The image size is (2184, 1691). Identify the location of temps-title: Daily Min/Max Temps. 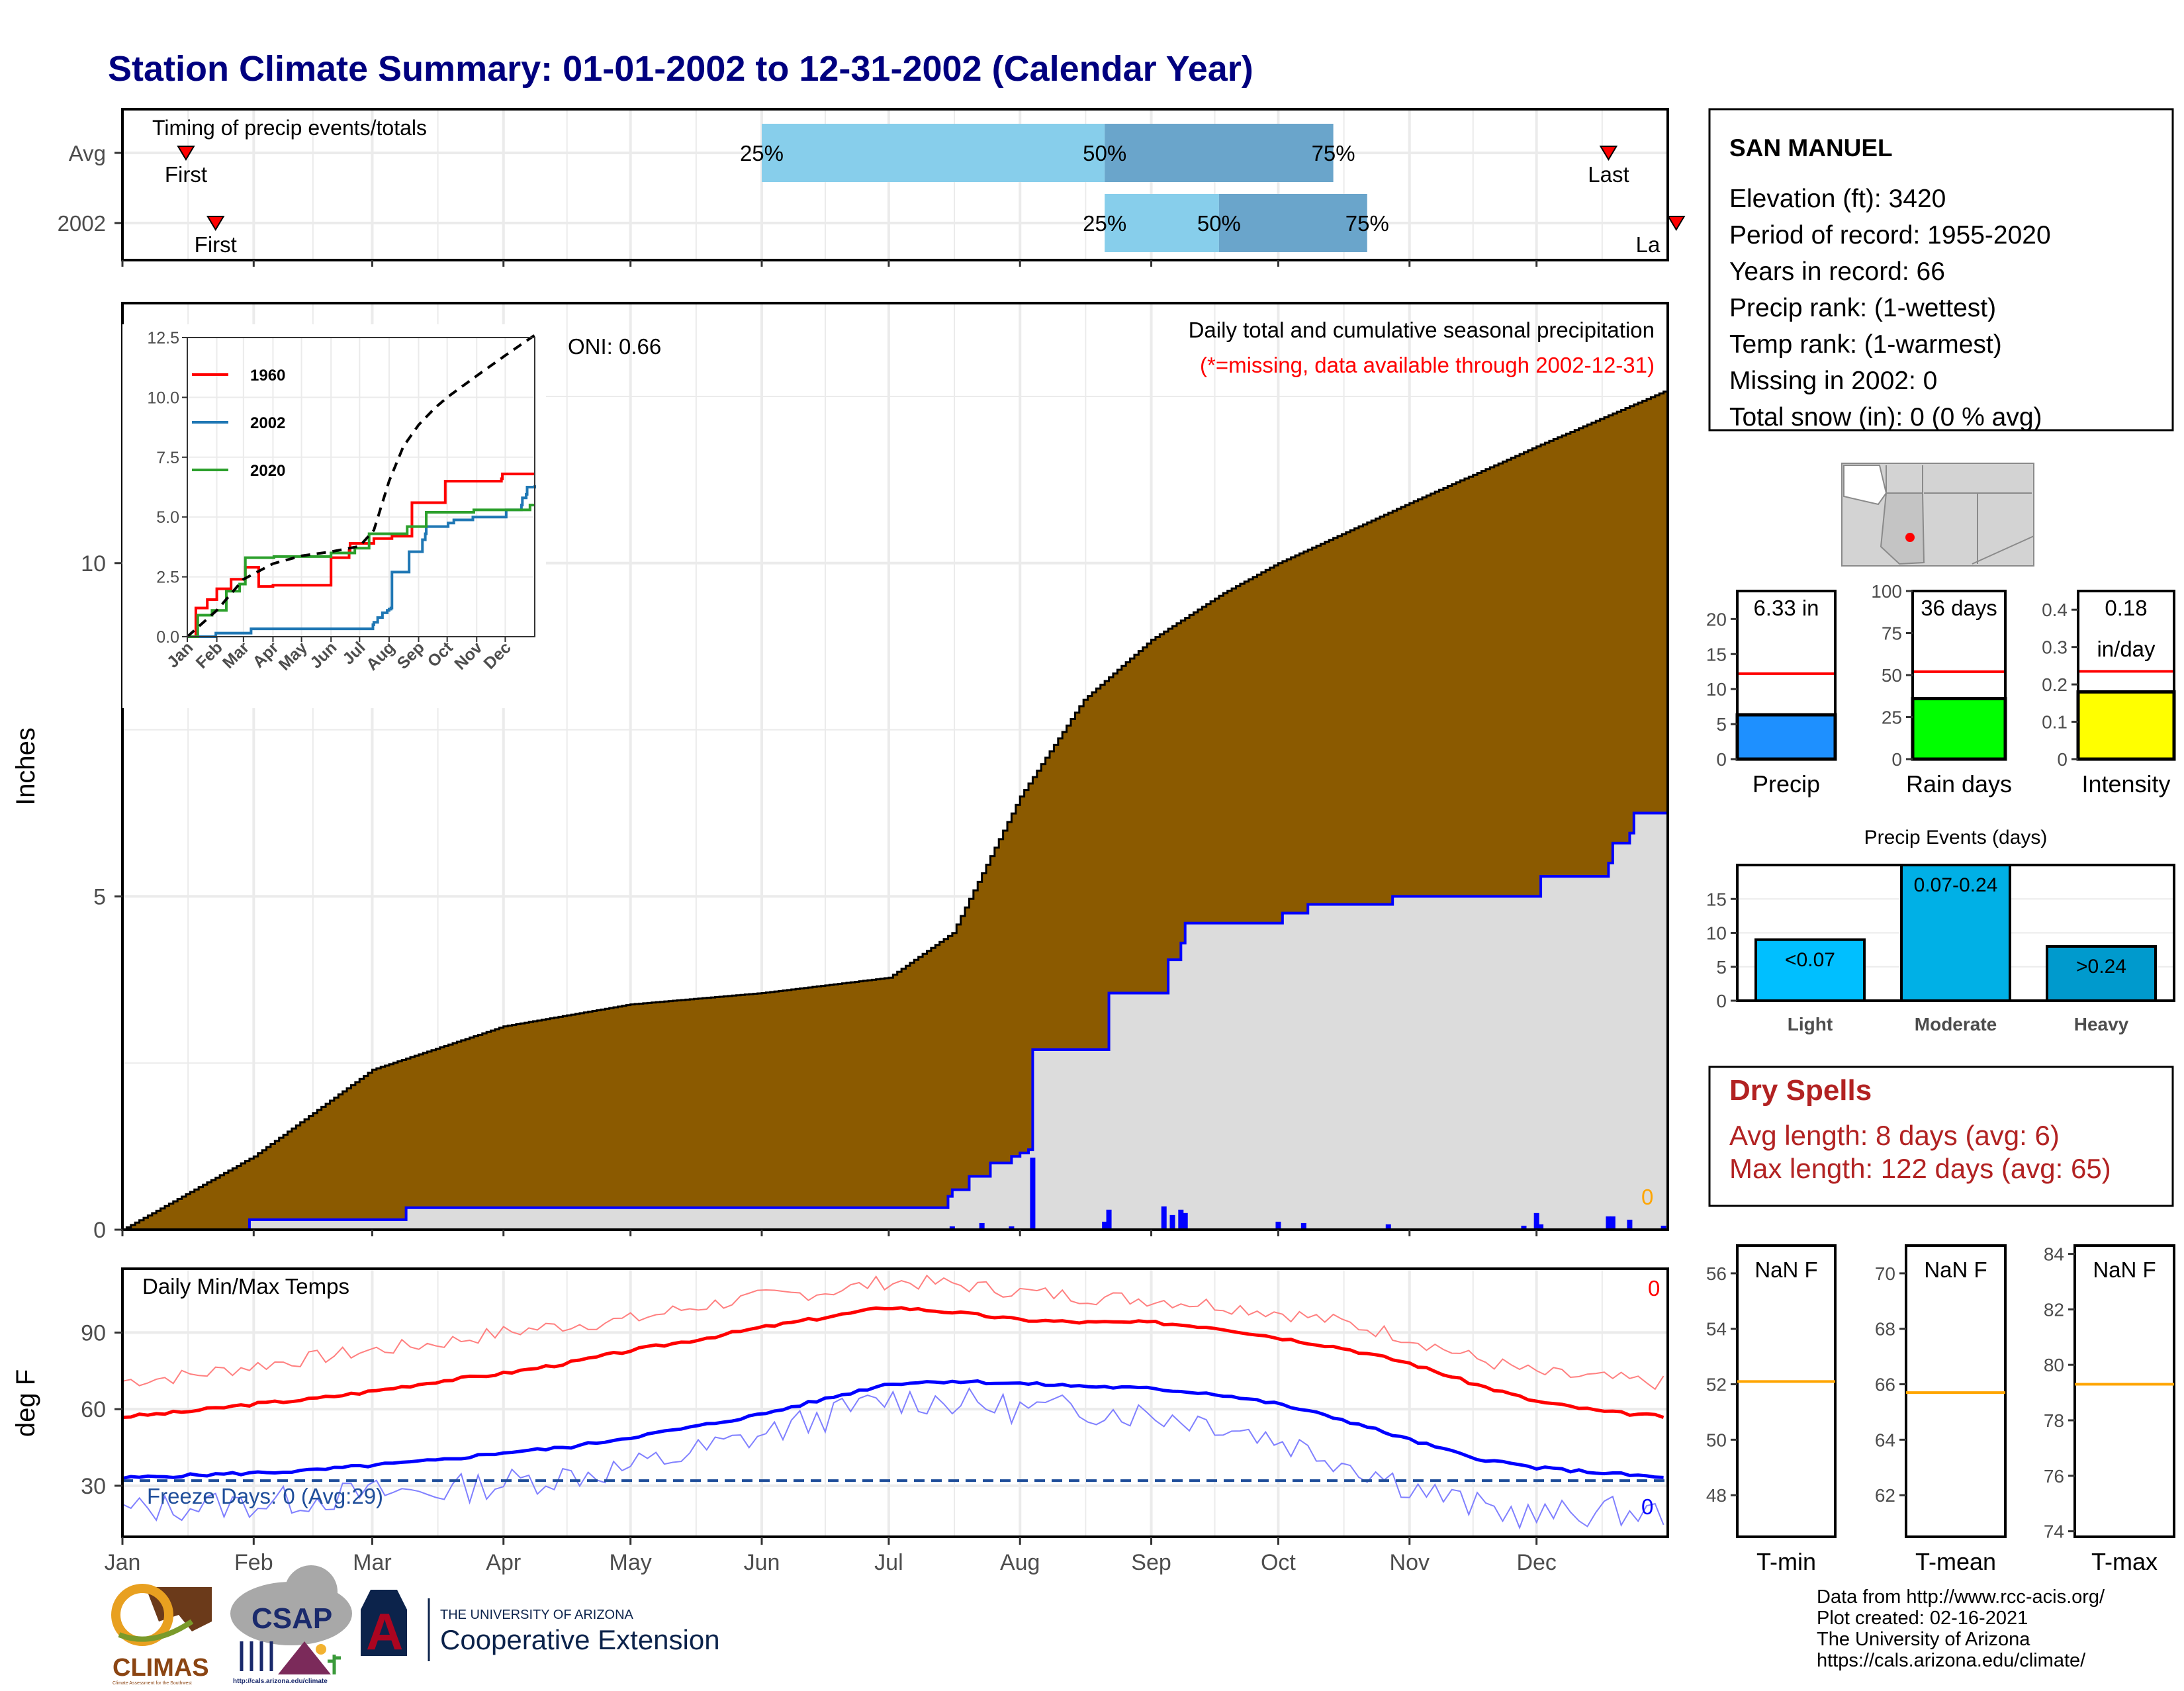
(245, 1287).